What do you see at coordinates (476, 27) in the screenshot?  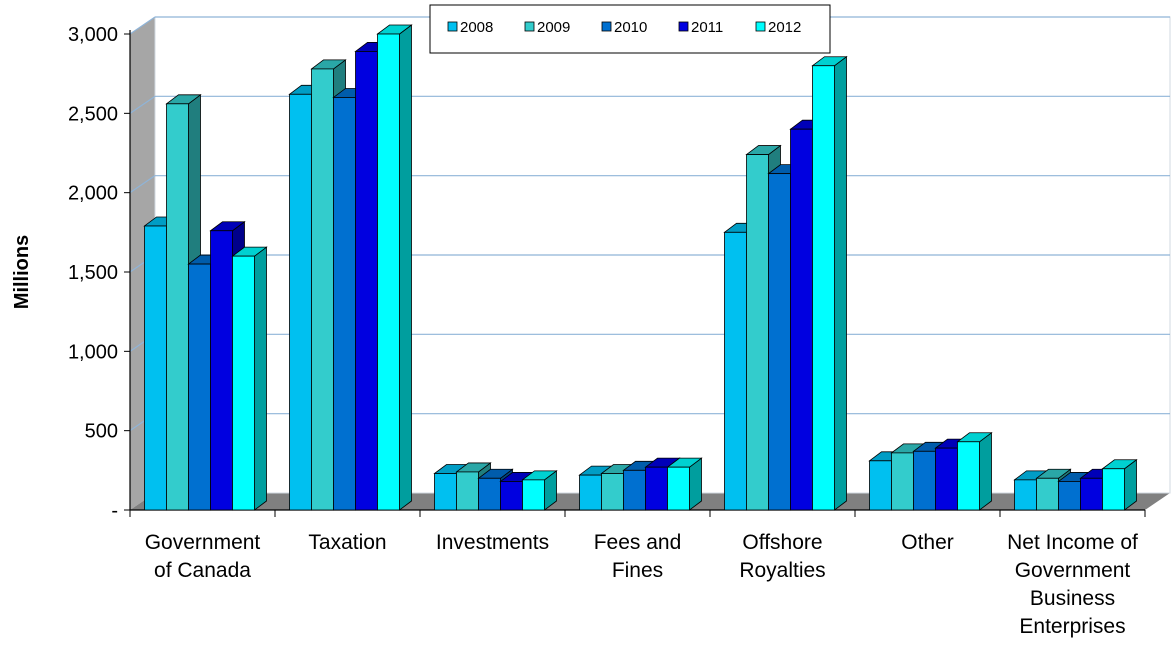 I see `legend-label-2008: 2008` at bounding box center [476, 27].